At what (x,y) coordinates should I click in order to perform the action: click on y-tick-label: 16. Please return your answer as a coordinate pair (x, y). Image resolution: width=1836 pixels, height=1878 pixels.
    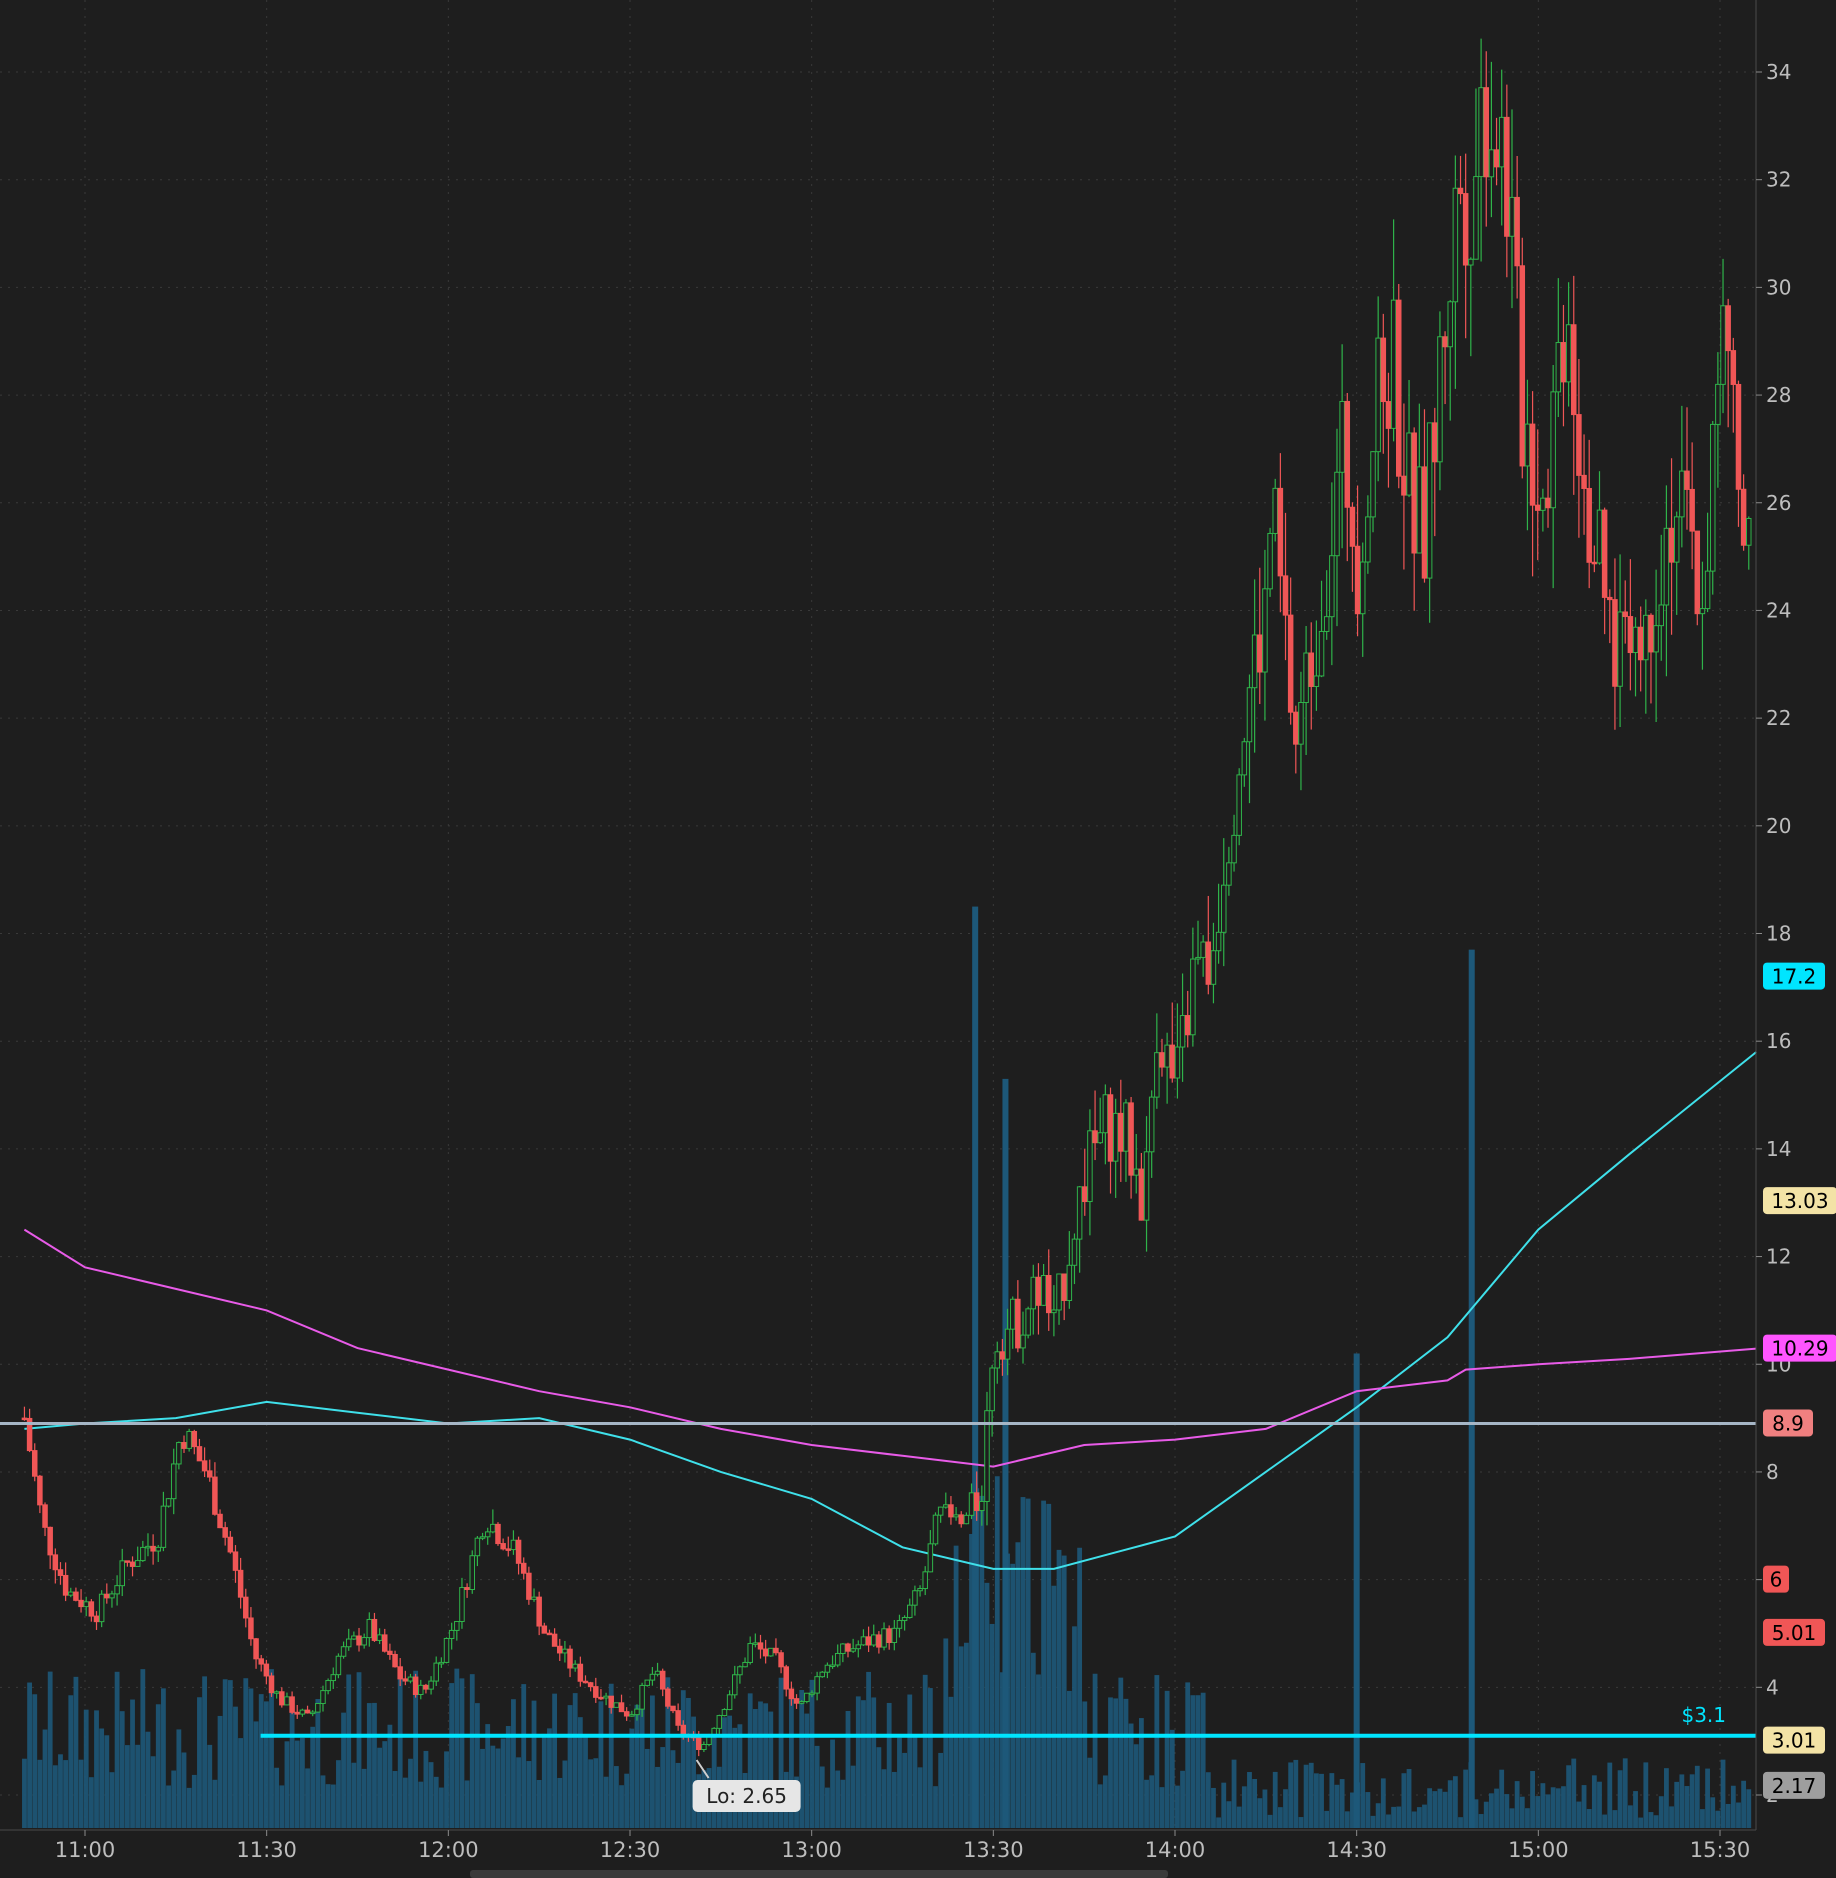
    Looking at the image, I should click on (1778, 1041).